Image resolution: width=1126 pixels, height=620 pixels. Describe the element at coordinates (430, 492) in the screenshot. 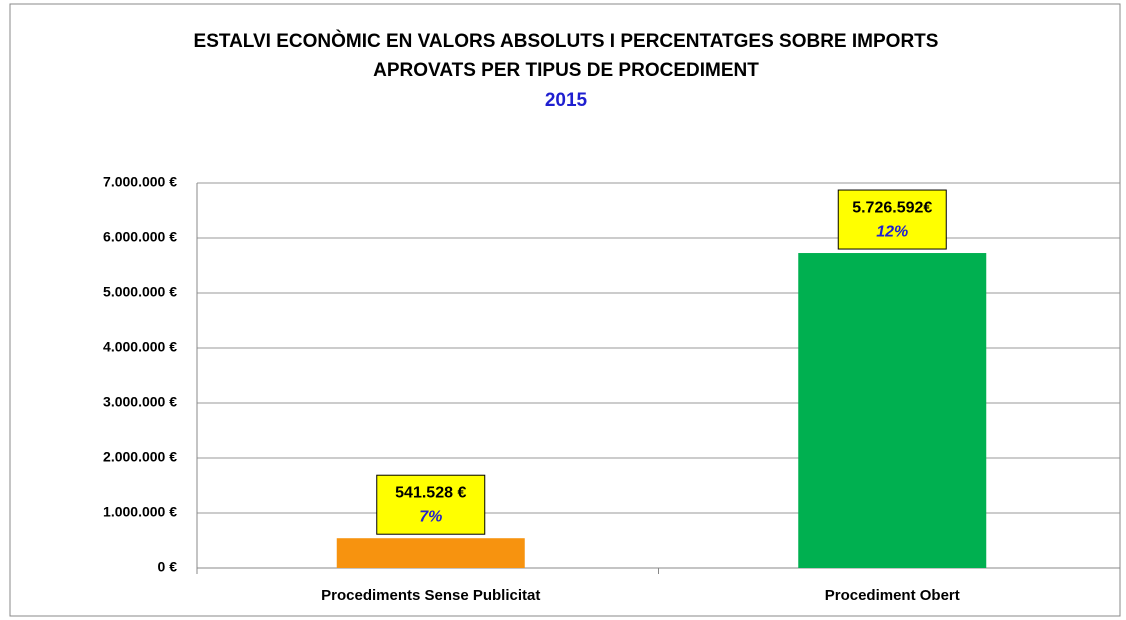

I see `value-label: 541.528 €` at that location.